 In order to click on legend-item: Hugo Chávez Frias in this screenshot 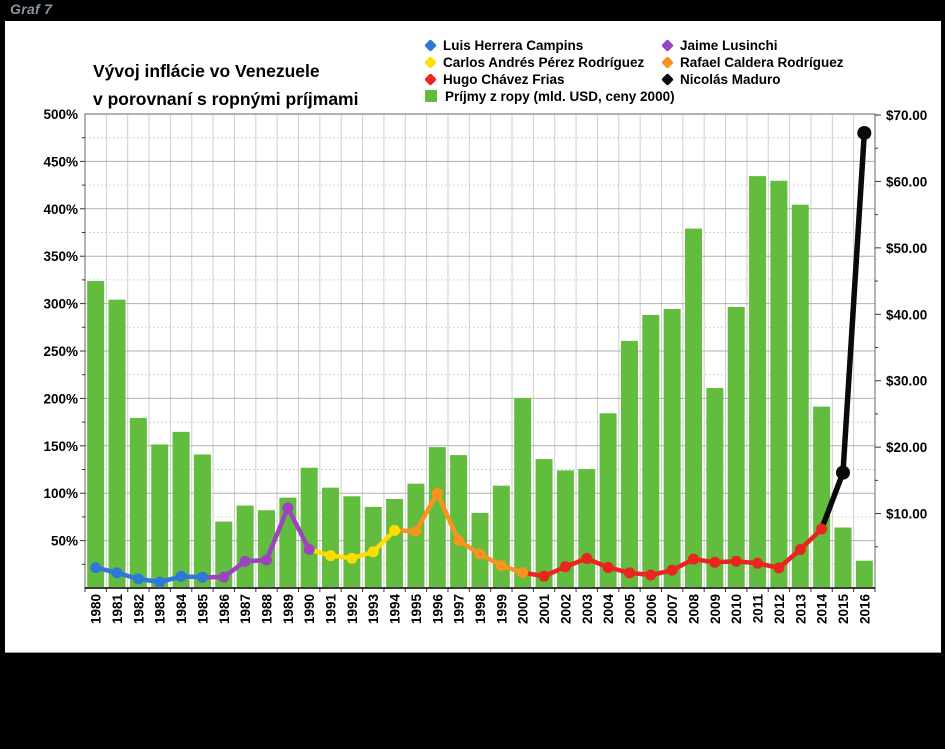, I will do `click(494, 79)`.